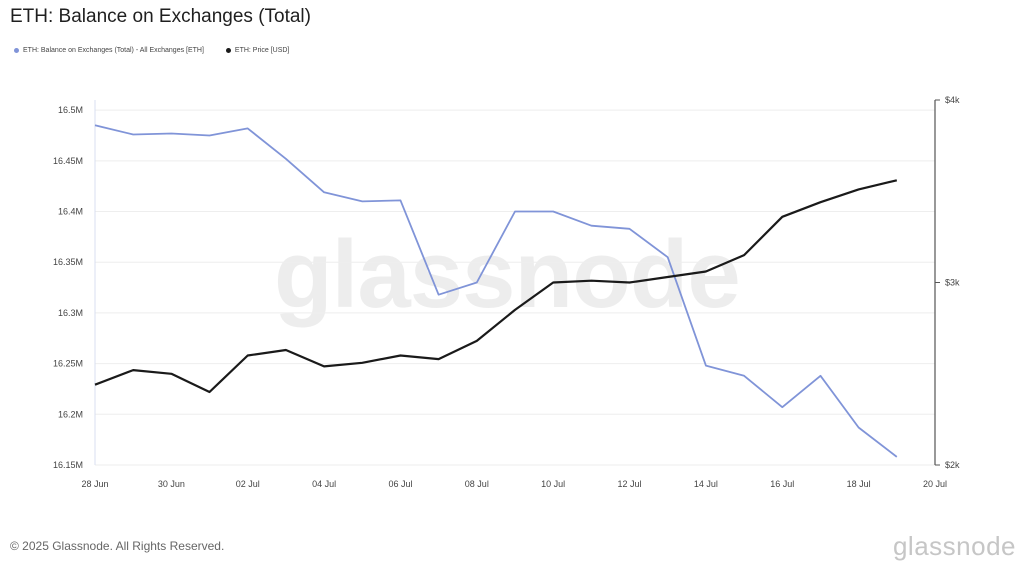  I want to click on left-tick-label: 16.5M, so click(70, 110).